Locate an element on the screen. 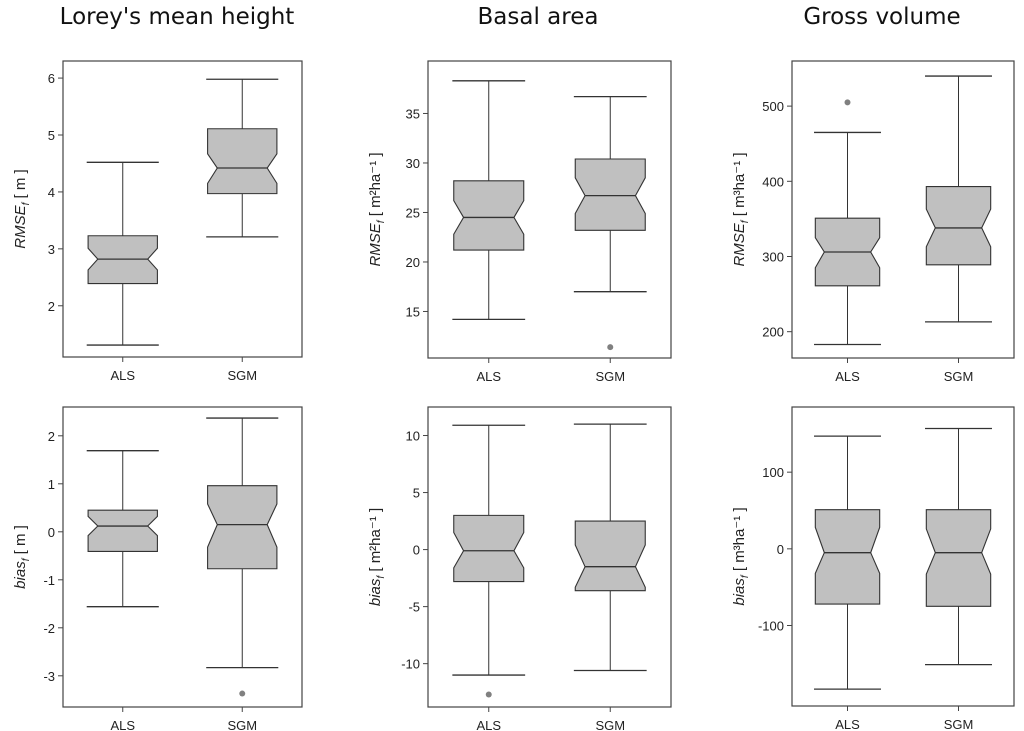 The height and width of the screenshot is (731, 1024). y-axis-label: biasf [ m ] is located at coordinates (22, 557).